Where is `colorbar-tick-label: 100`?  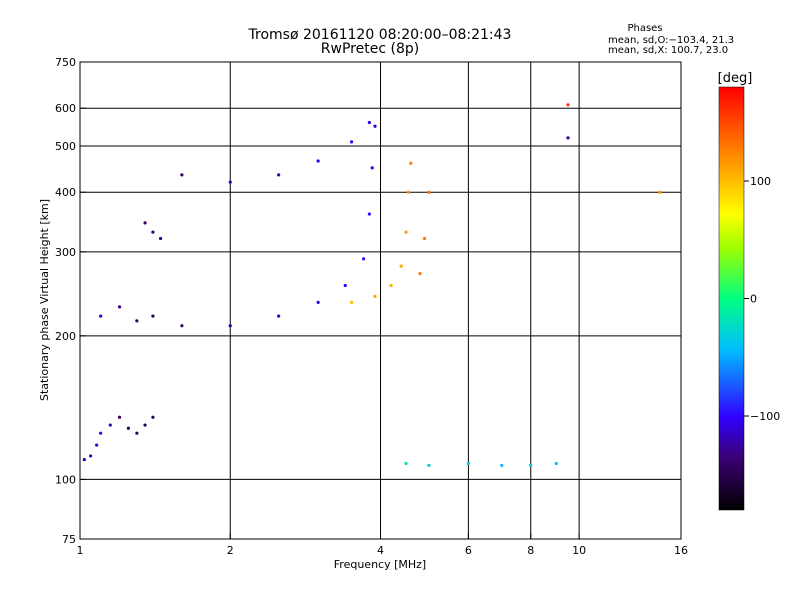
colorbar-tick-label: 100 is located at coordinates (760, 181).